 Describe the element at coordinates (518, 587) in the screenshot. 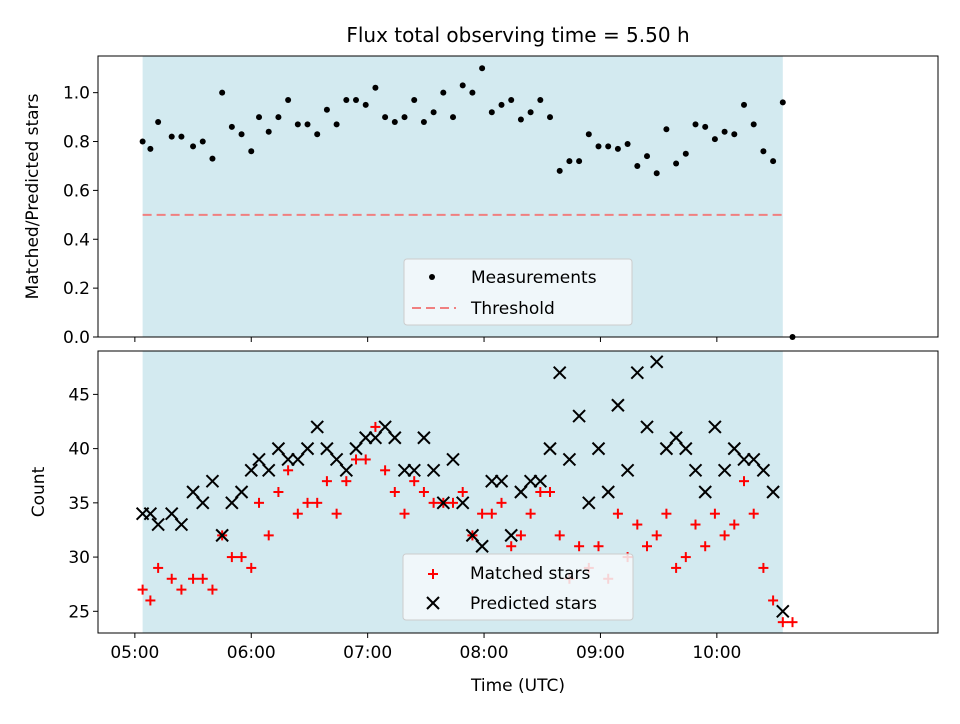

I see `count-legend: Matched stars Predicted stars` at that location.